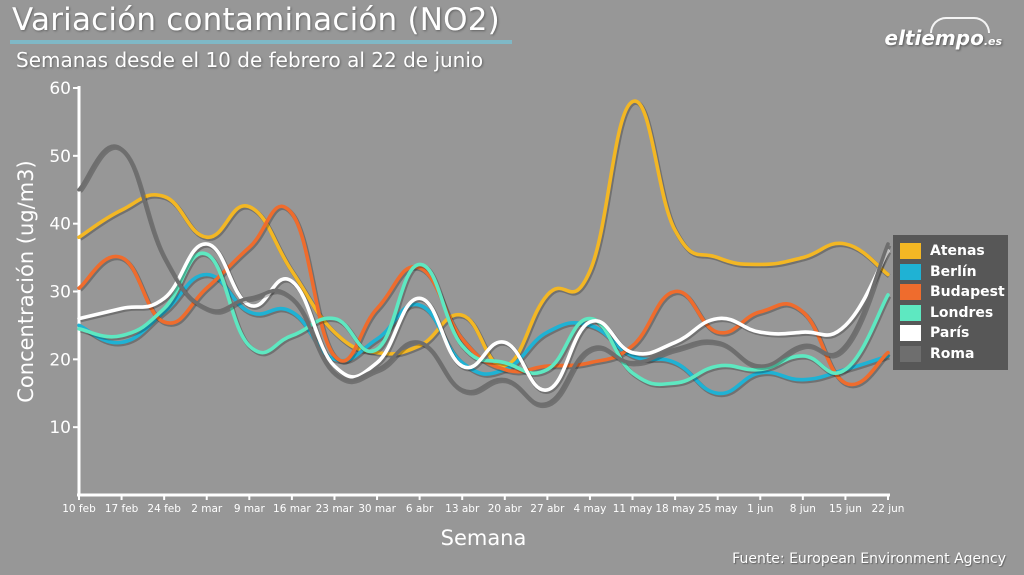 Image resolution: width=1024 pixels, height=575 pixels. I want to click on legend-item-atenas: Atenas, so click(950, 251).